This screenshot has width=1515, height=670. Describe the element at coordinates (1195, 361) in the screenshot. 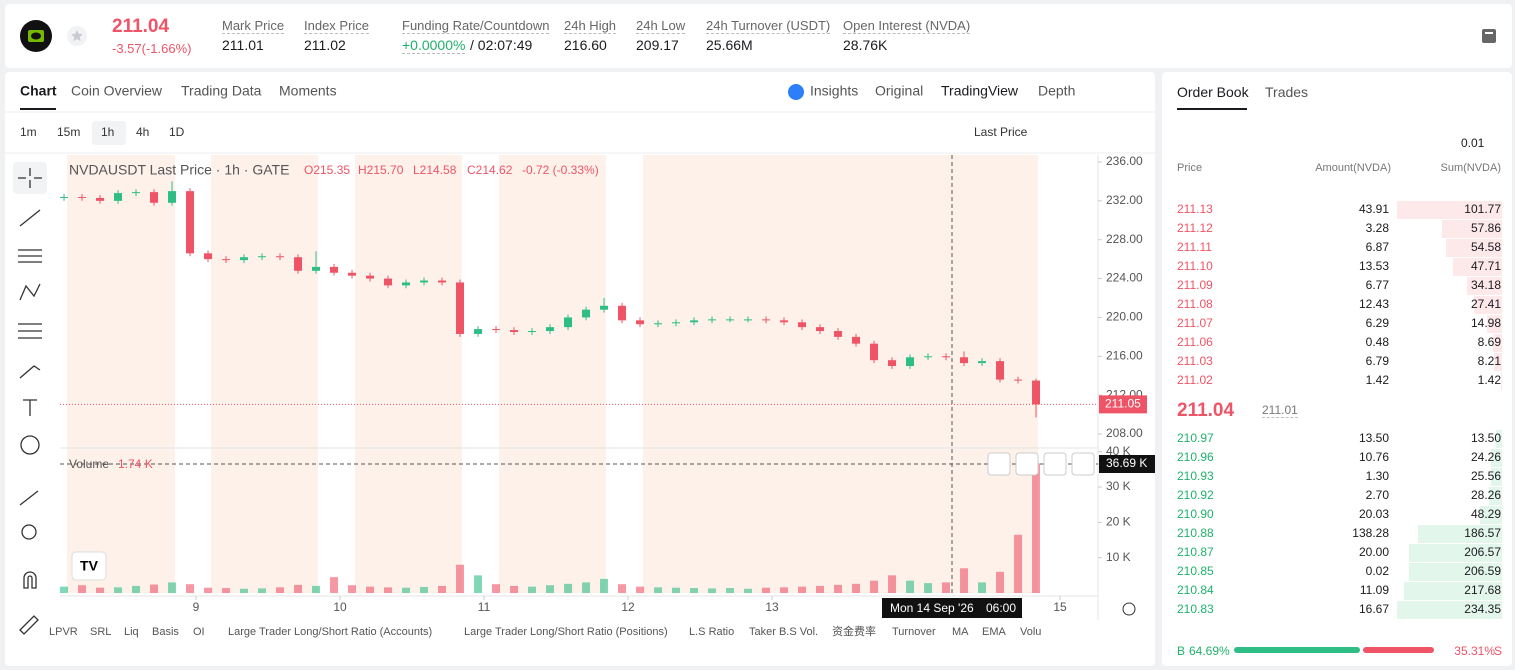

I see `ob-price: 211.03` at that location.